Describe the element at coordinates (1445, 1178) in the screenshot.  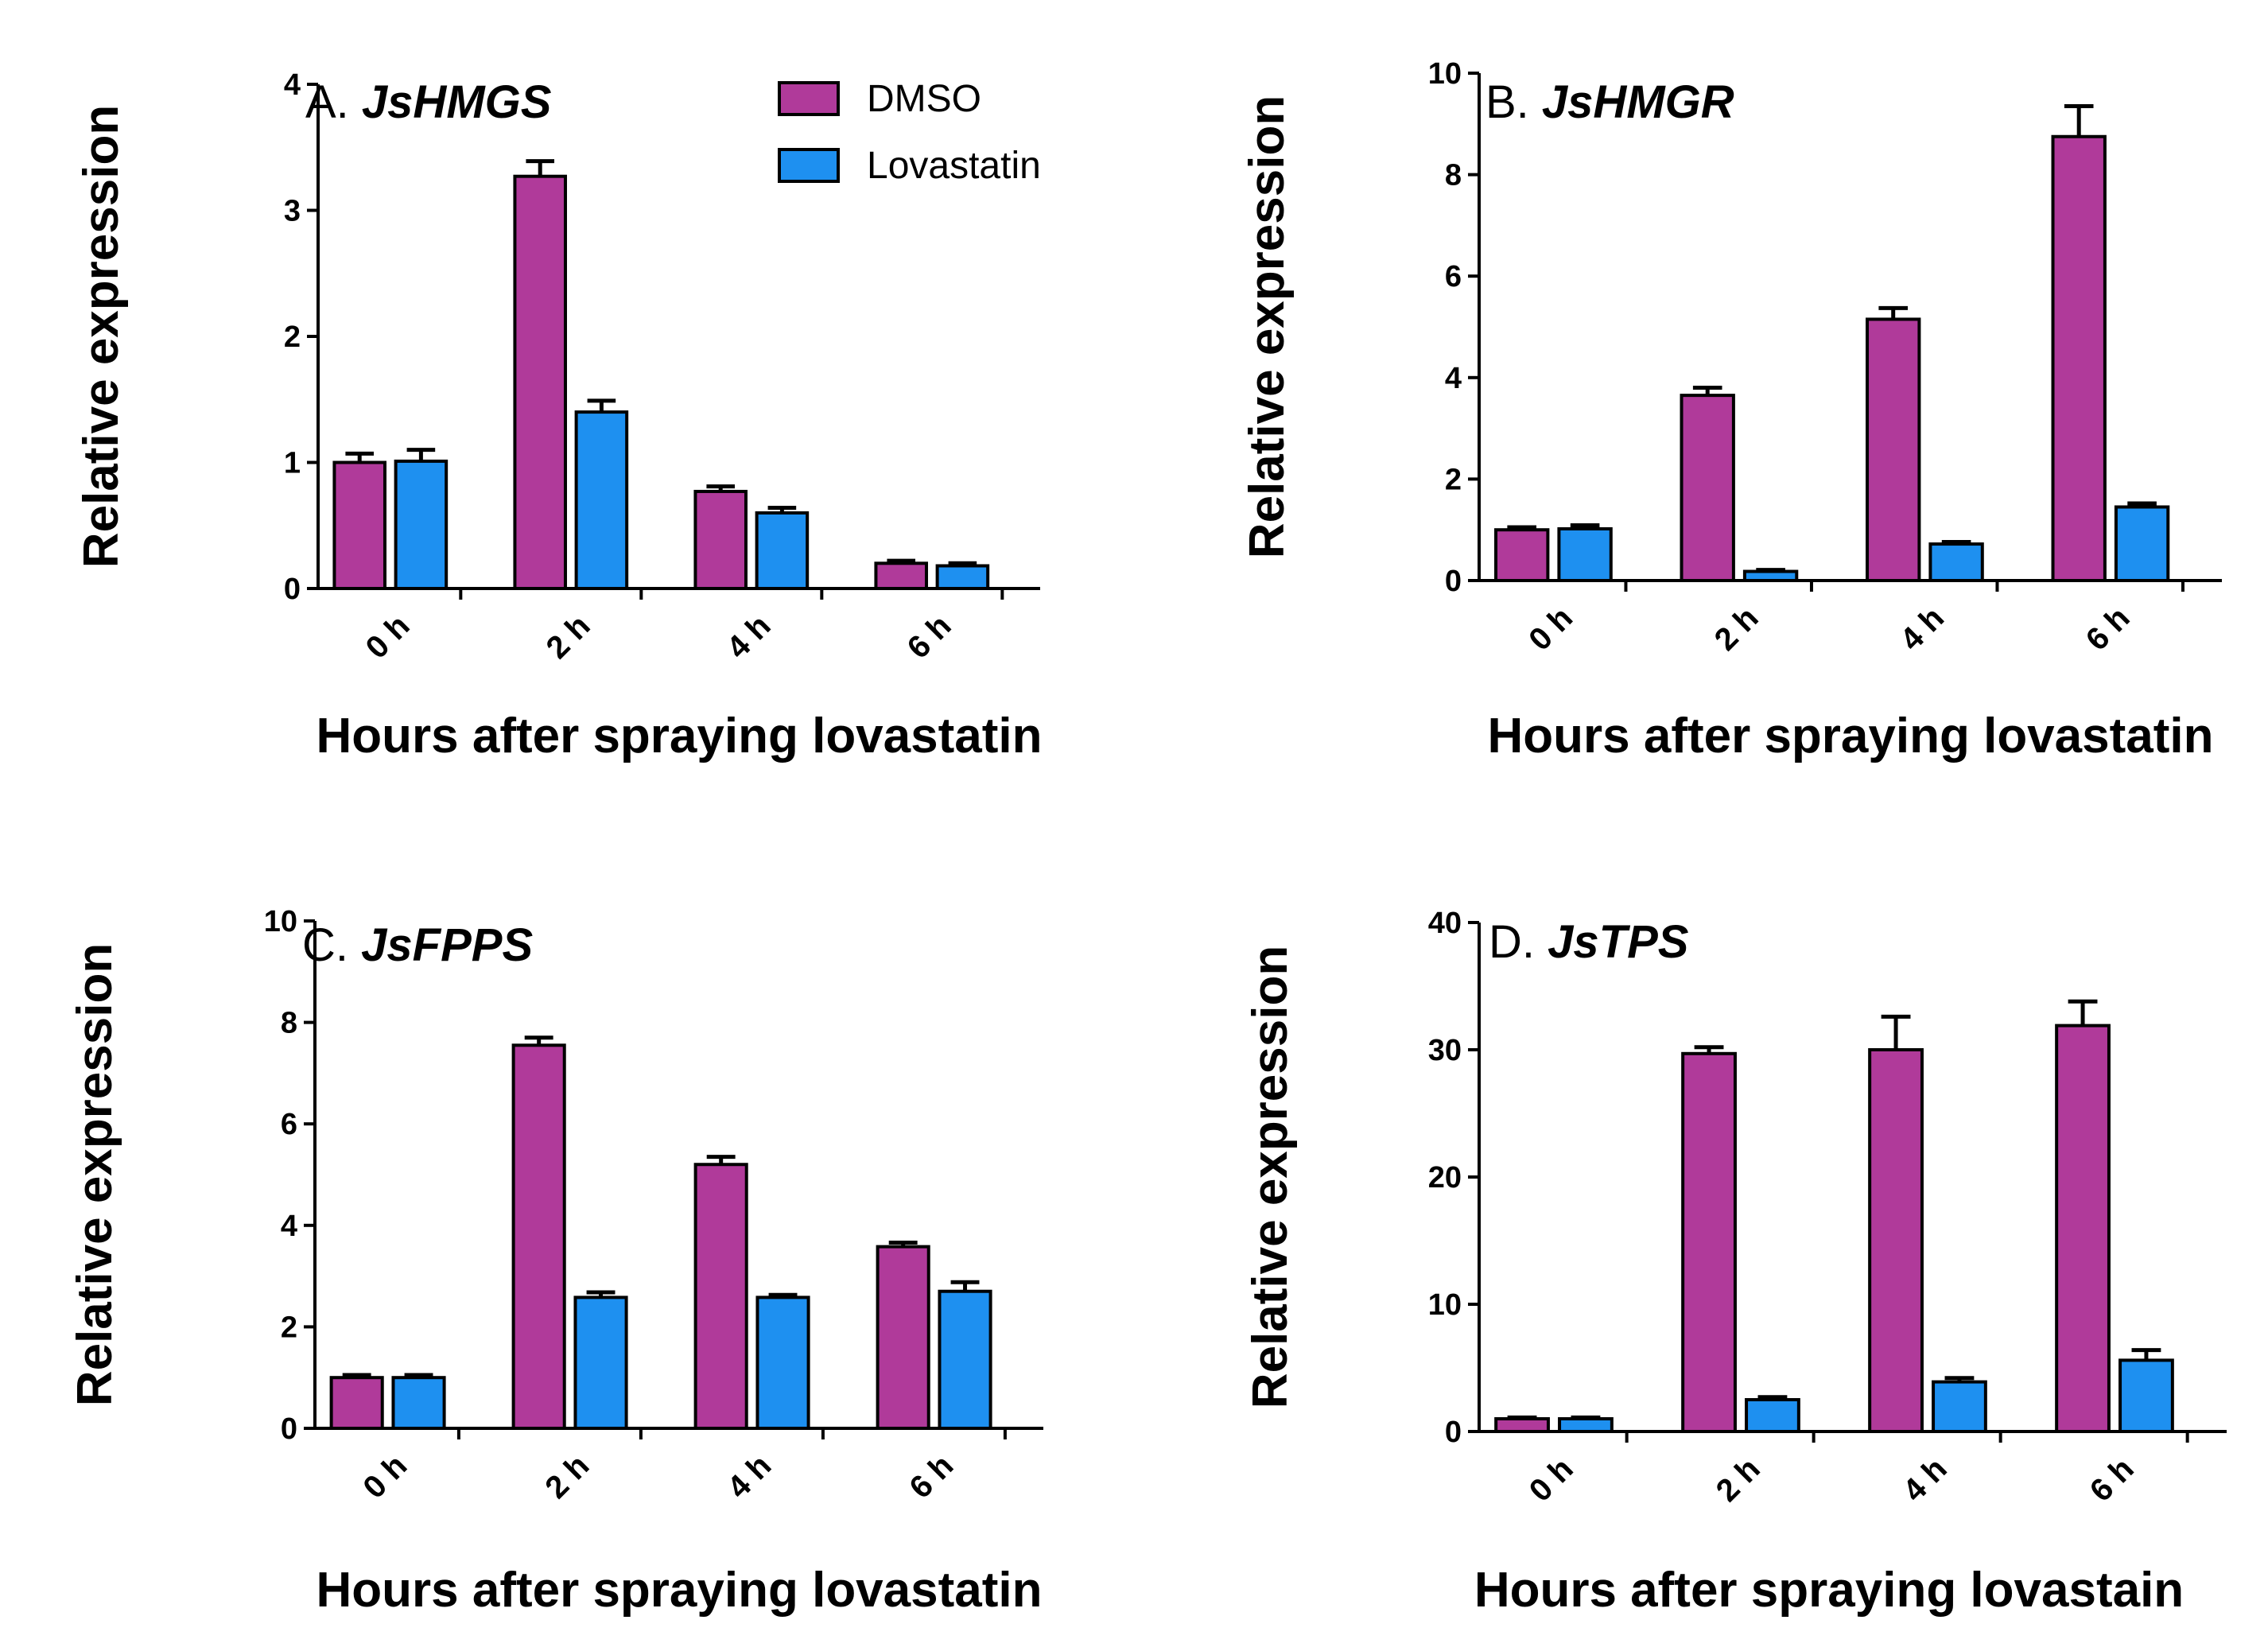
I see `y-tick-label: 20` at that location.